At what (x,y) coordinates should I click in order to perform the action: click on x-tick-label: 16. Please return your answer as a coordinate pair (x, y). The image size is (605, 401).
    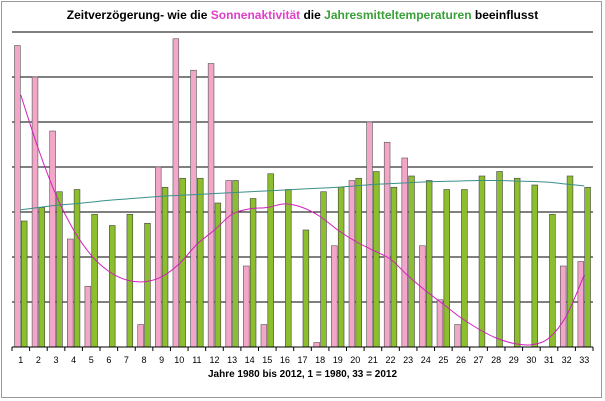
    Looking at the image, I should click on (285, 360).